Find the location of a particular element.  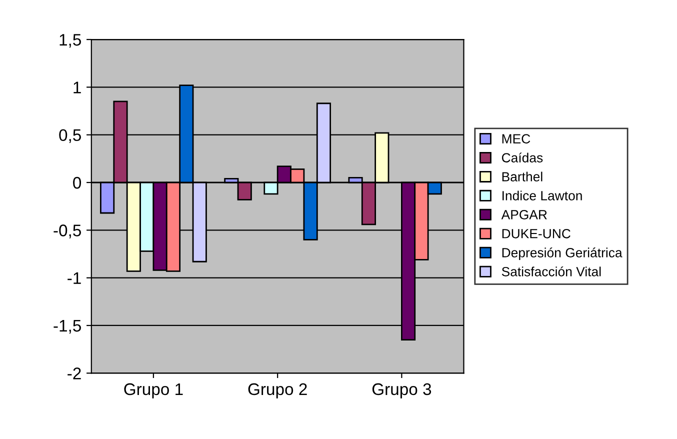

y-tick-label: -1,5 is located at coordinates (67, 327).